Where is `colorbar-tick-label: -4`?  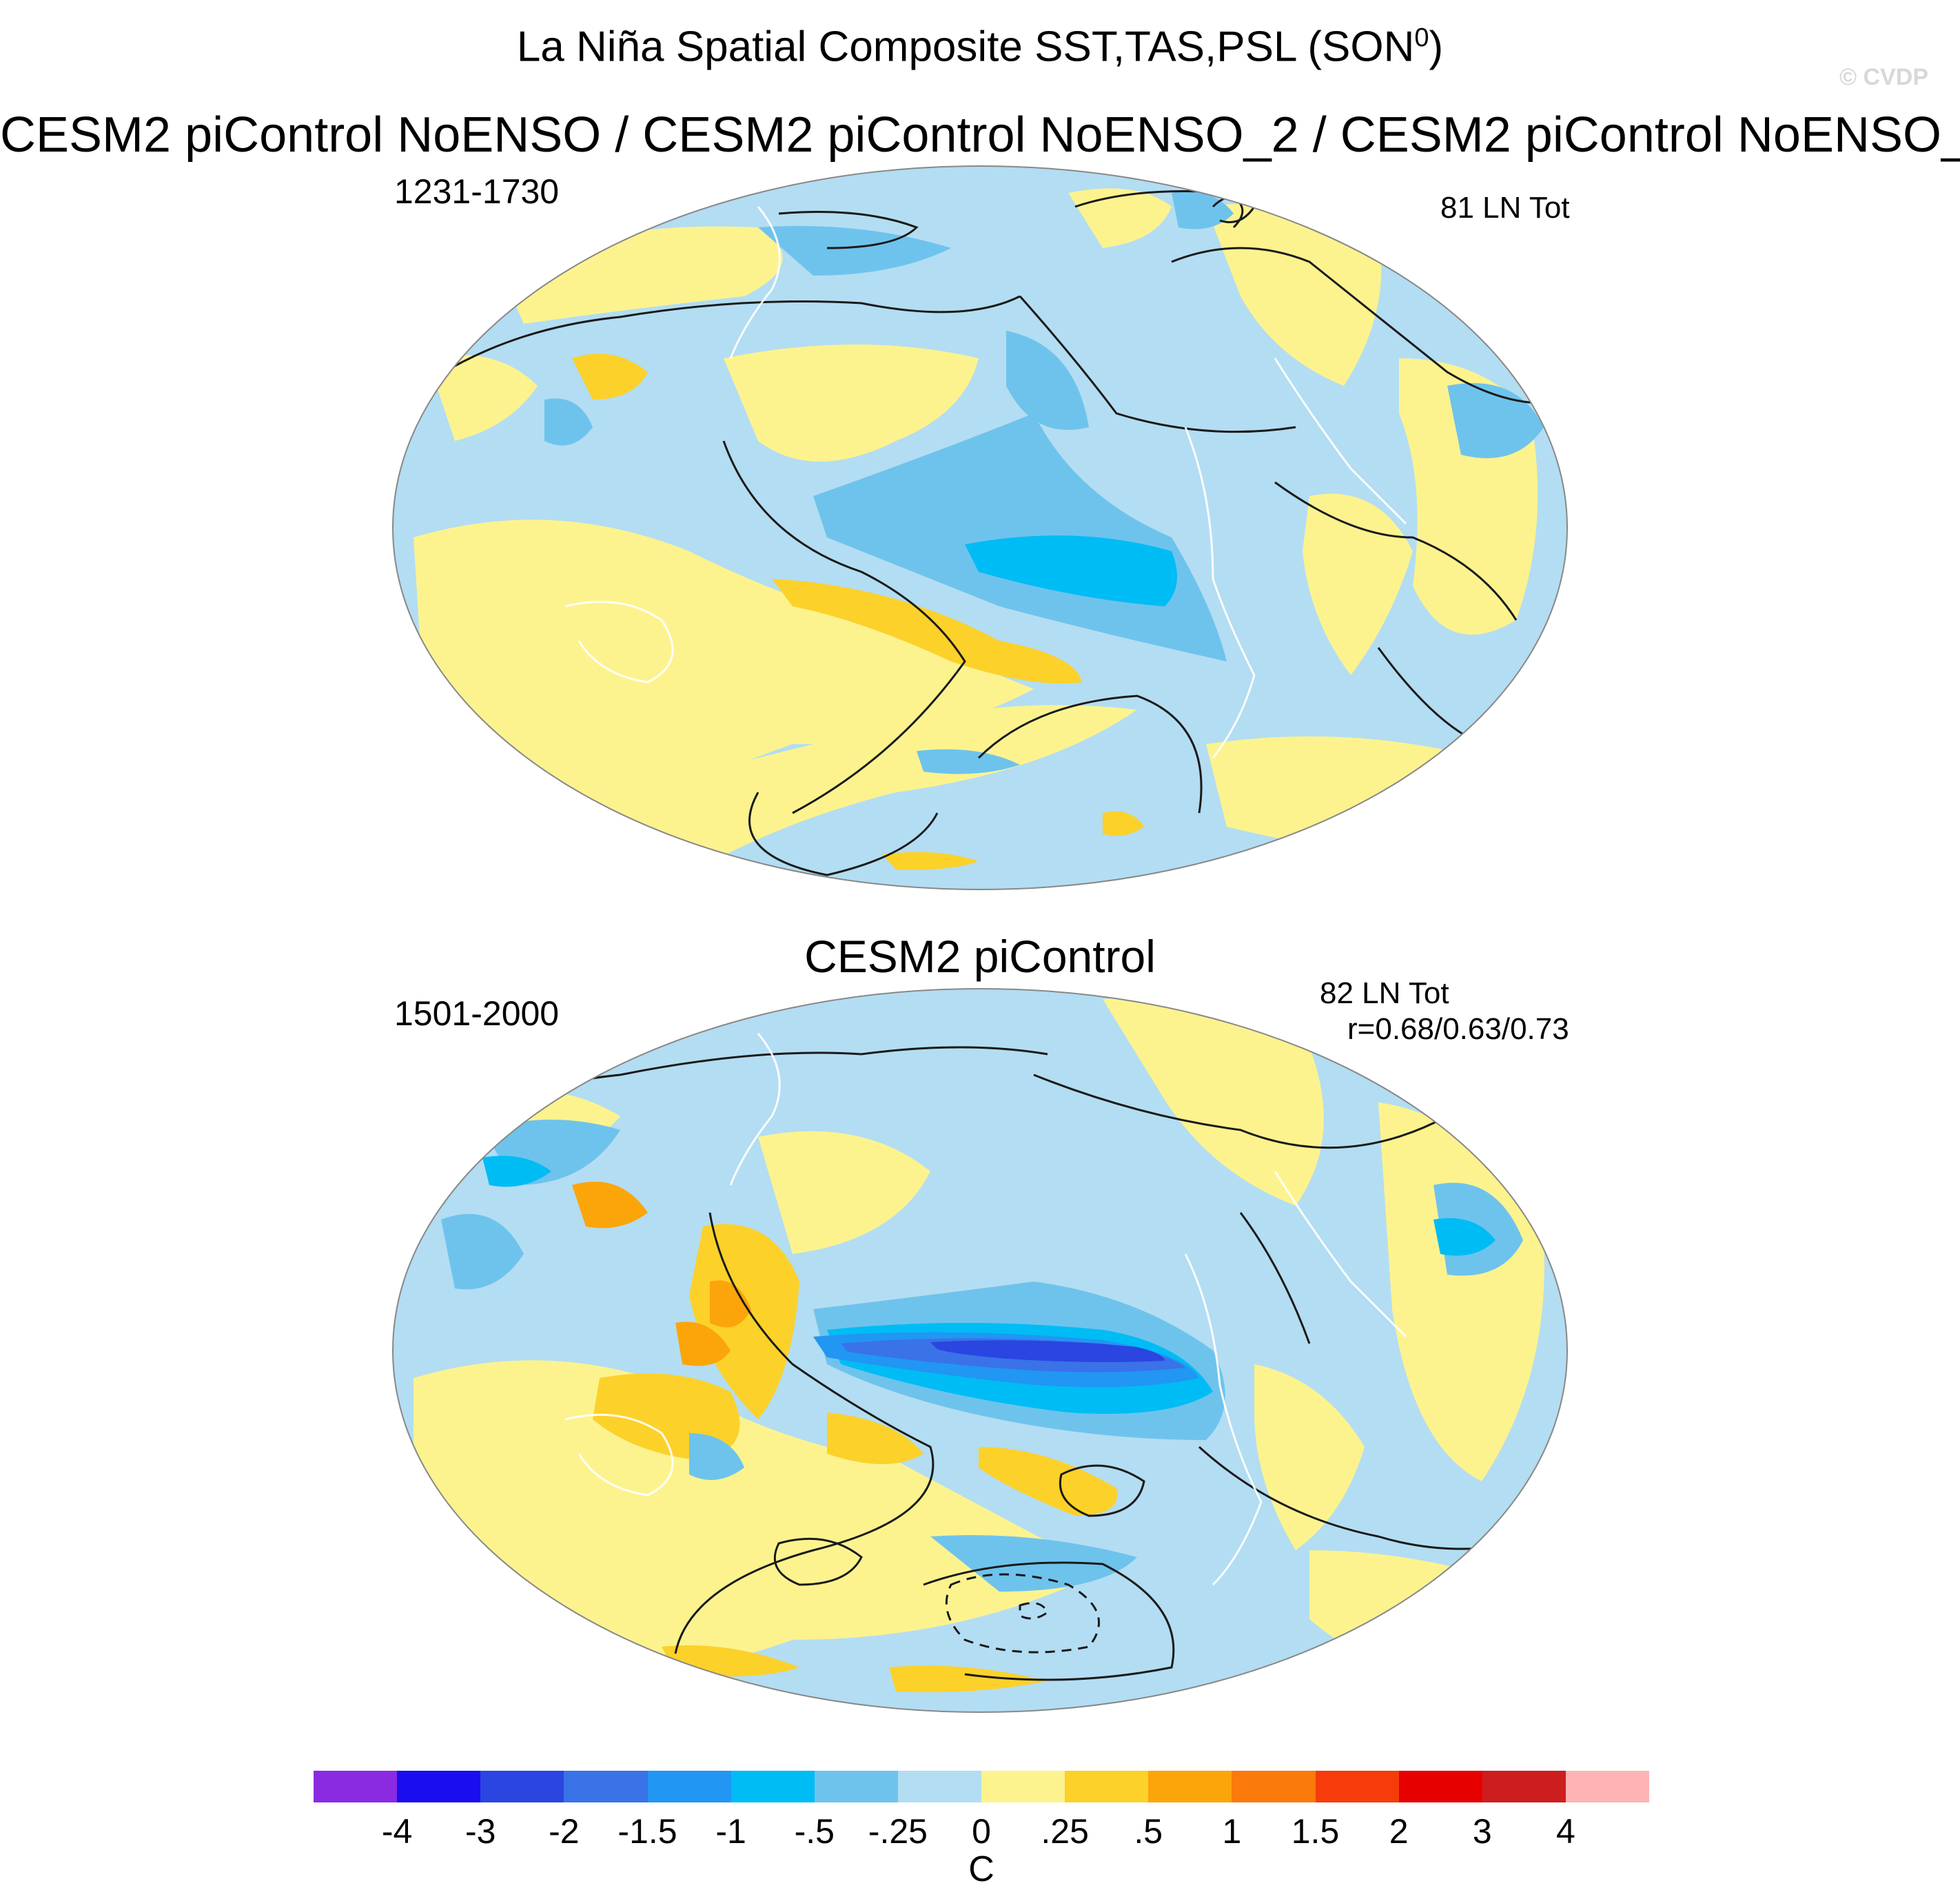
colorbar-tick-label: -4 is located at coordinates (397, 1831).